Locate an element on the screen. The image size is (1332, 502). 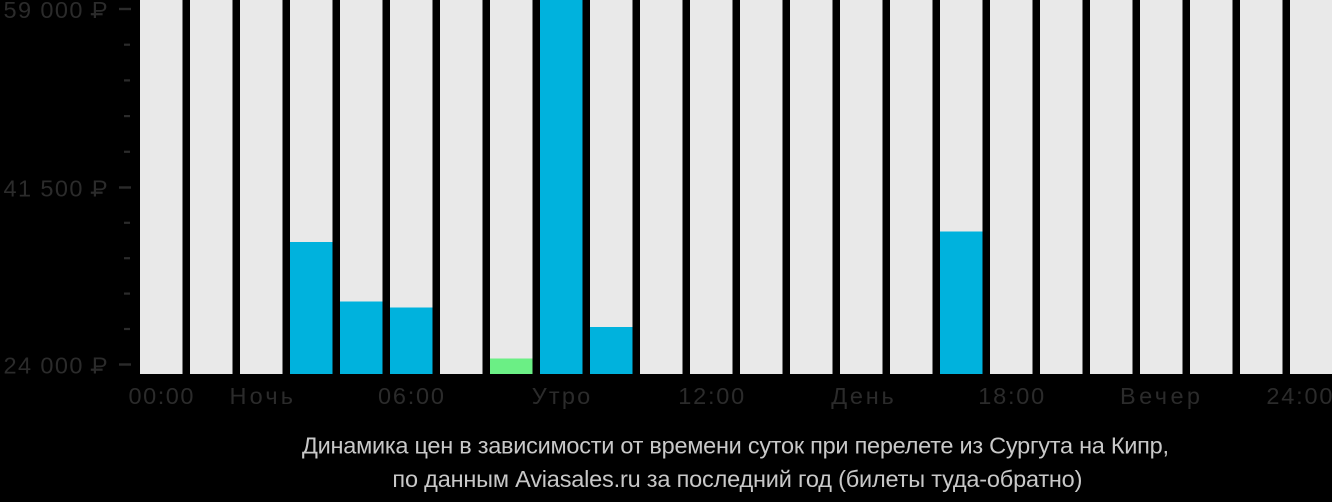
svg-text: 24:00 is located at coordinates (1299, 396).